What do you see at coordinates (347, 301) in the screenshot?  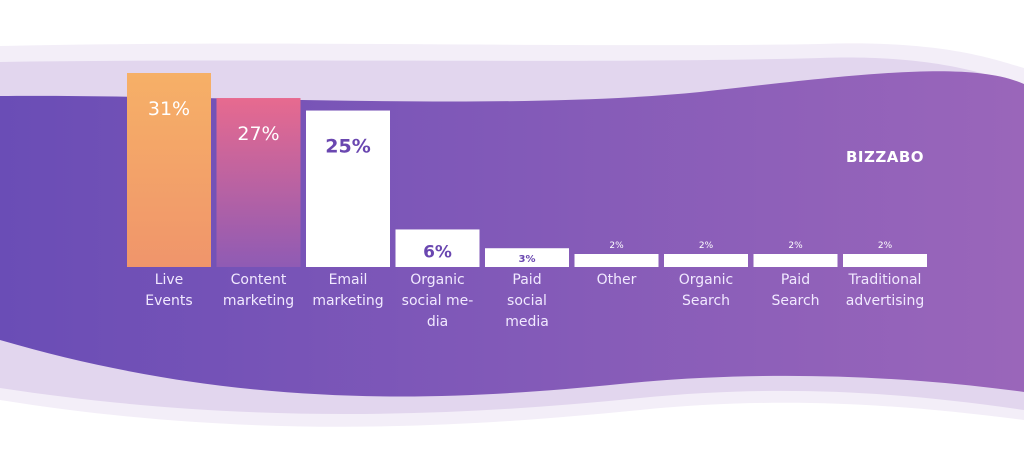 I see `category-label-2-1: marketing` at bounding box center [347, 301].